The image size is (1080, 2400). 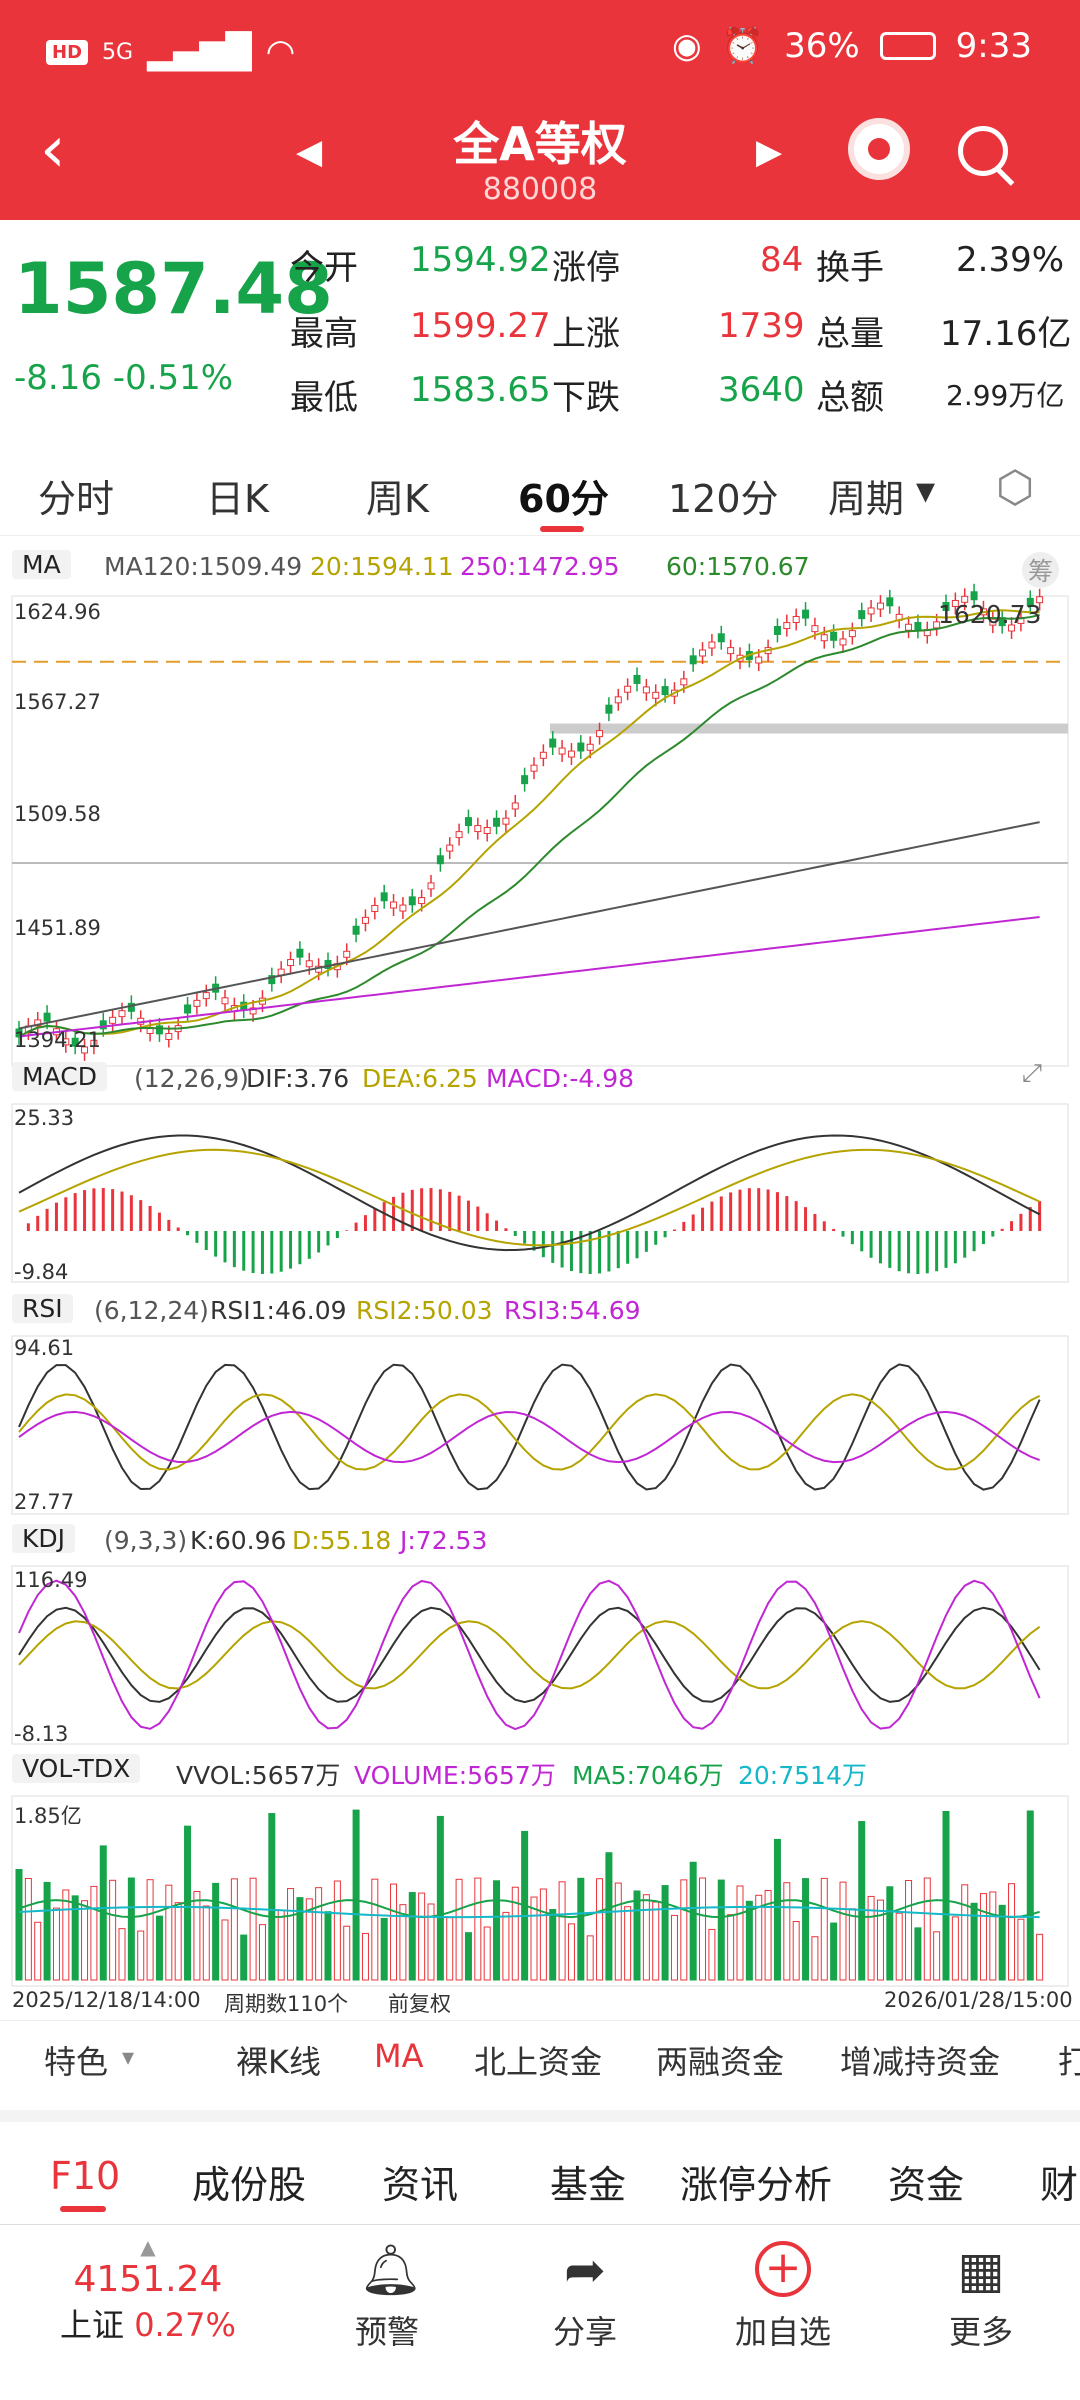 What do you see at coordinates (148, 2290) in the screenshot?
I see `index-ticker: ▲ 4151.24 上证 0.27%` at bounding box center [148, 2290].